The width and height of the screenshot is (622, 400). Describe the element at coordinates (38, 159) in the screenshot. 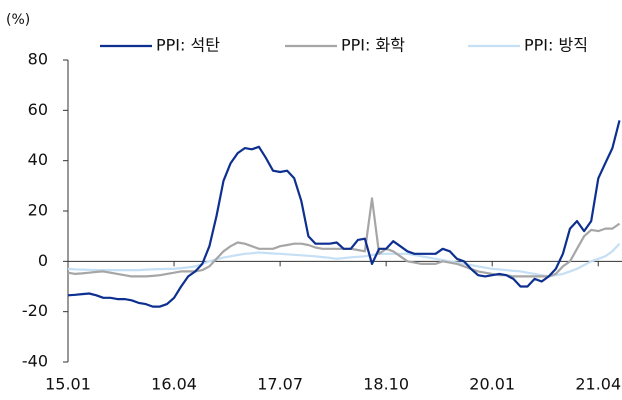

I see `y-tick-label: 40` at that location.